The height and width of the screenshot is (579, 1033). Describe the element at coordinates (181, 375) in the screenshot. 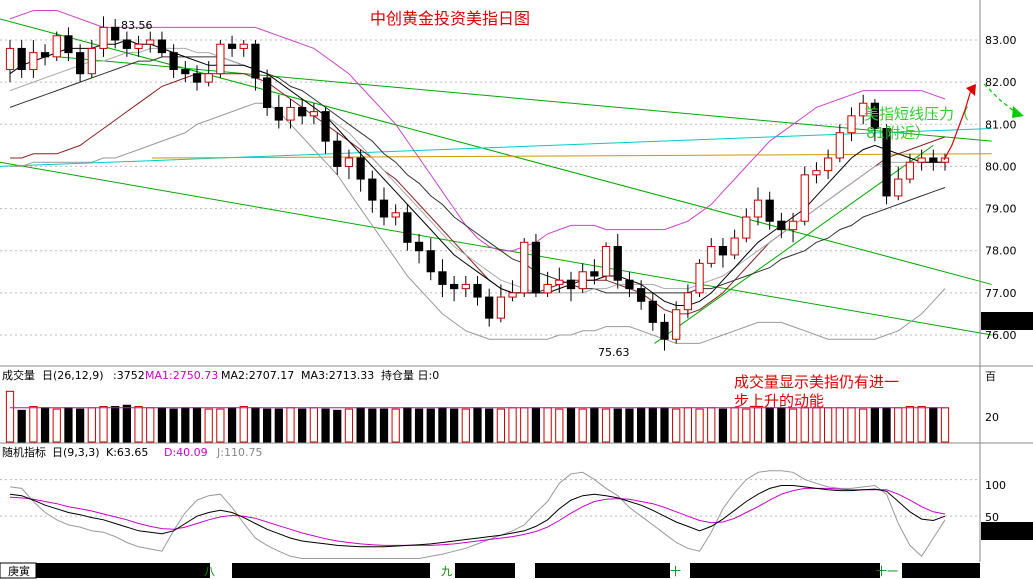

I see `volume-ma1: MA1:2750.73` at that location.